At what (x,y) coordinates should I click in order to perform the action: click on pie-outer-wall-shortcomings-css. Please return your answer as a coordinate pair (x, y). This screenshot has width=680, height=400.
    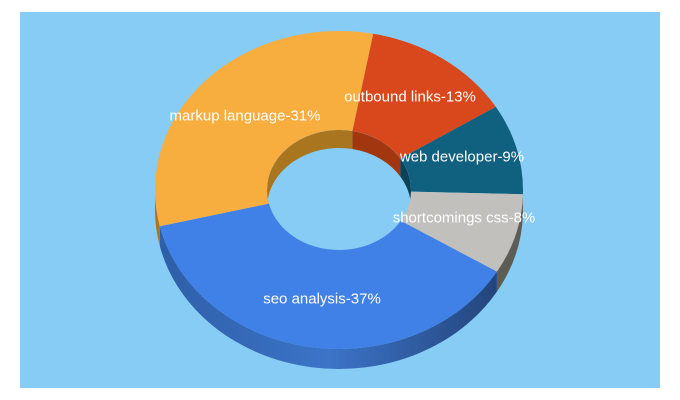
    Looking at the image, I should click on (509, 243).